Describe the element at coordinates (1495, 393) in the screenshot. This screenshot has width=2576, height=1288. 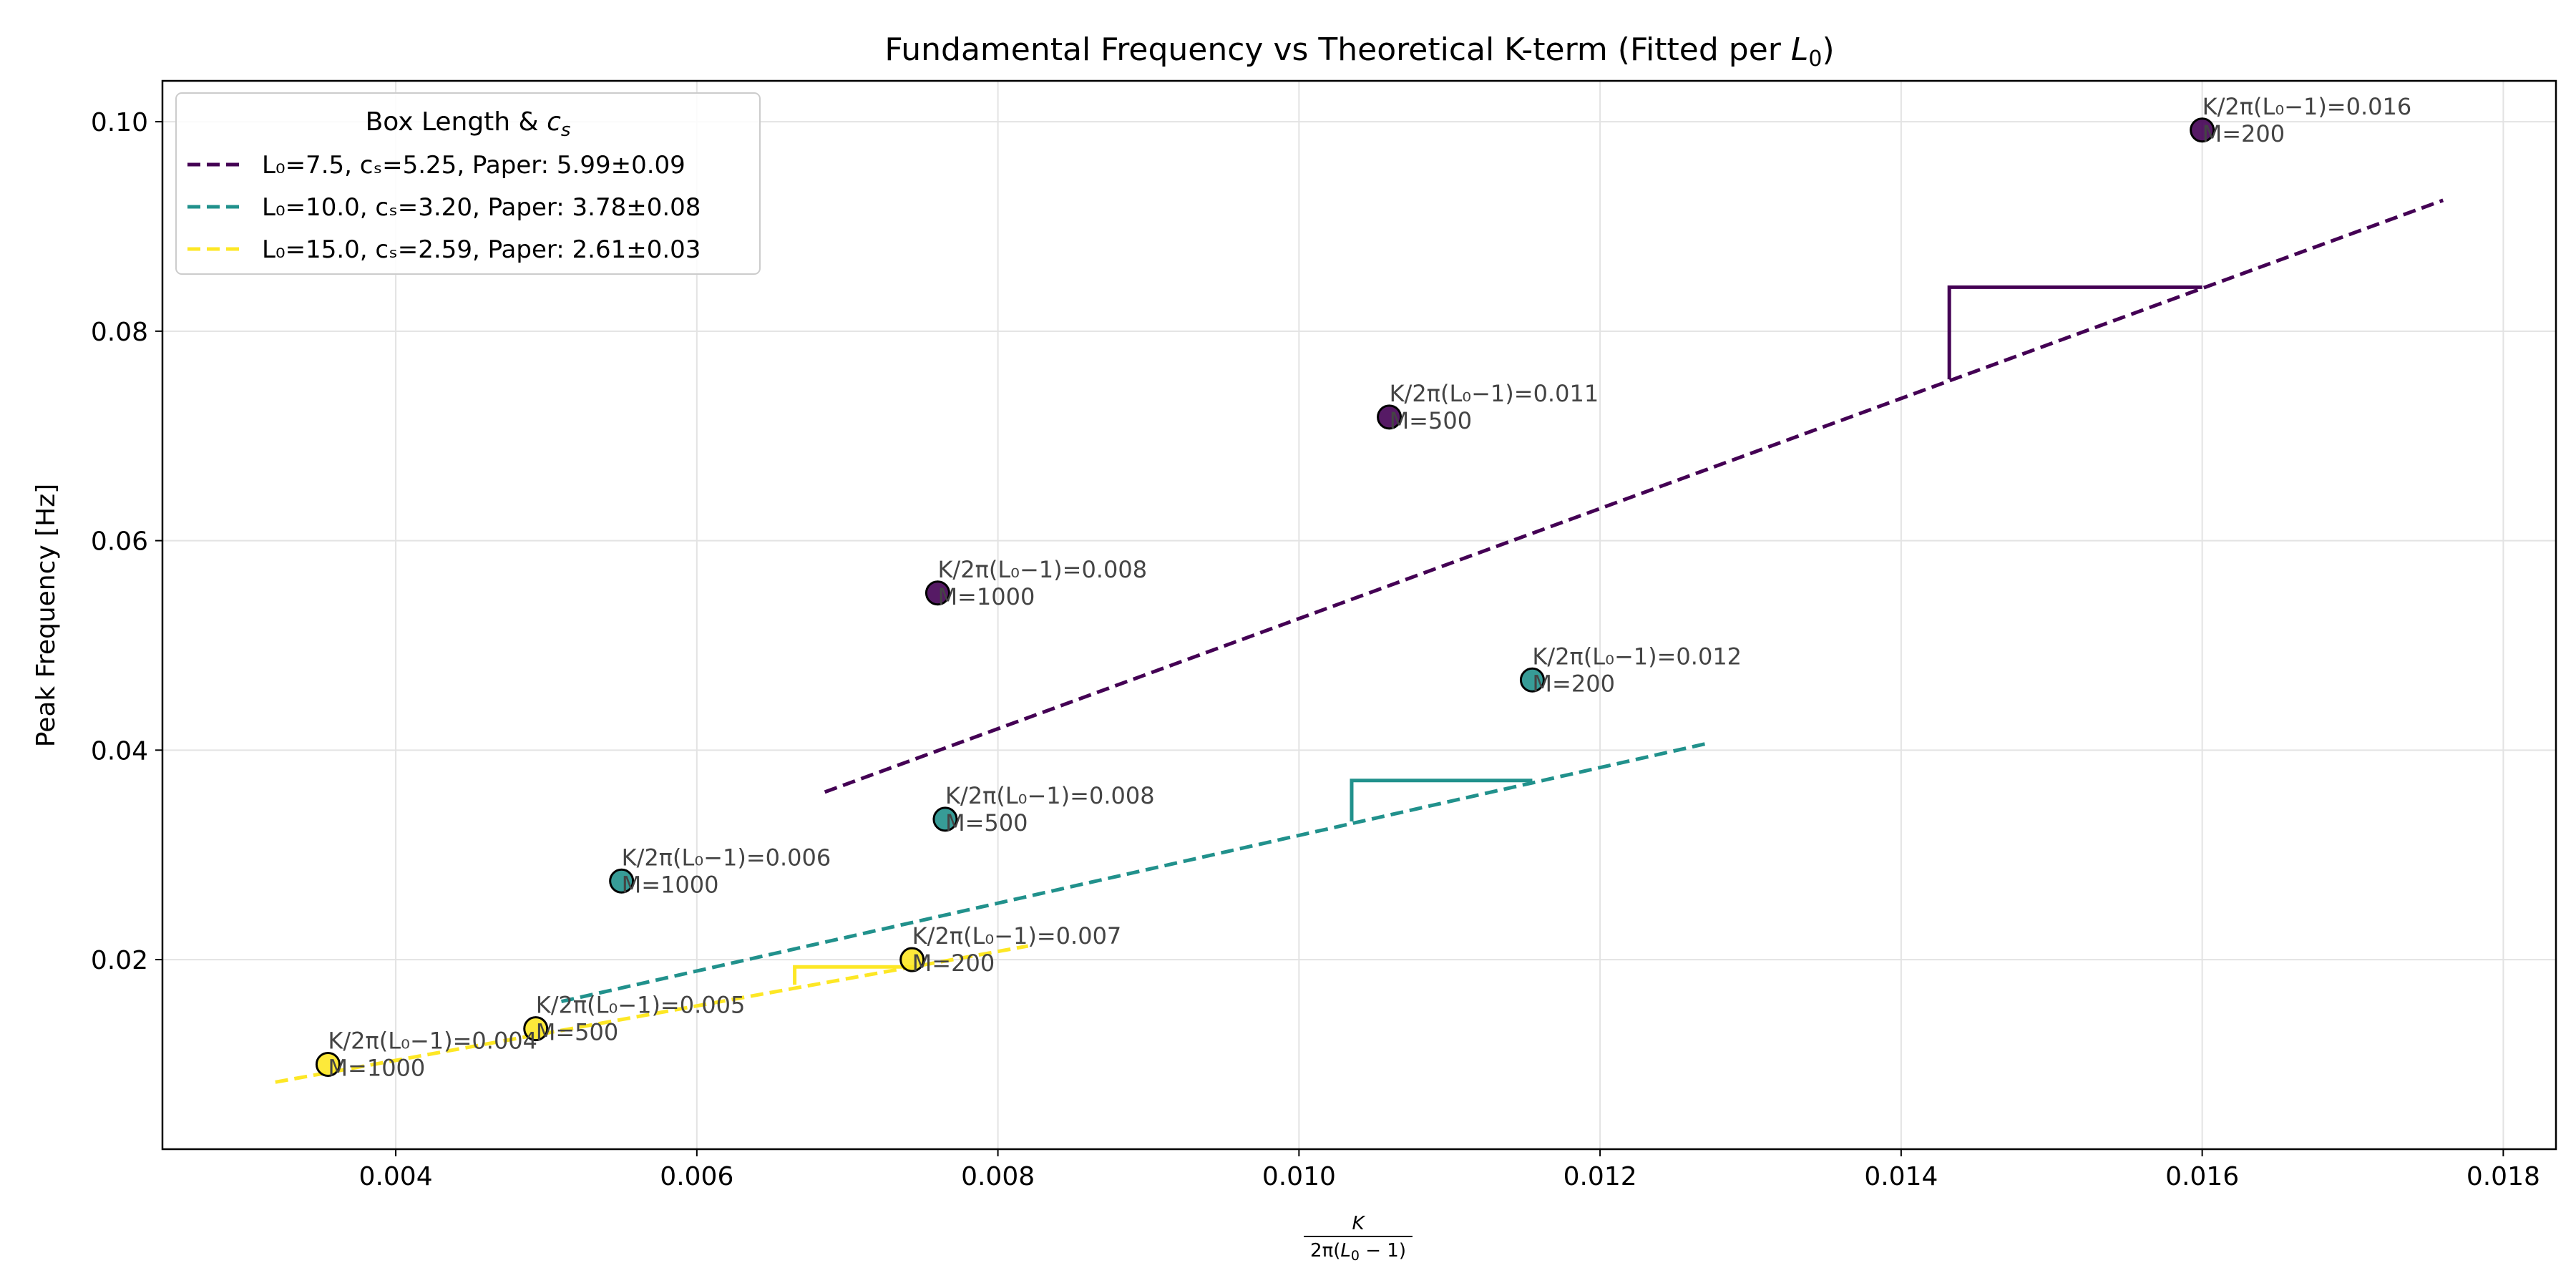
I see `point-annotation-k: K/2π(L₀−1)=0.011` at that location.